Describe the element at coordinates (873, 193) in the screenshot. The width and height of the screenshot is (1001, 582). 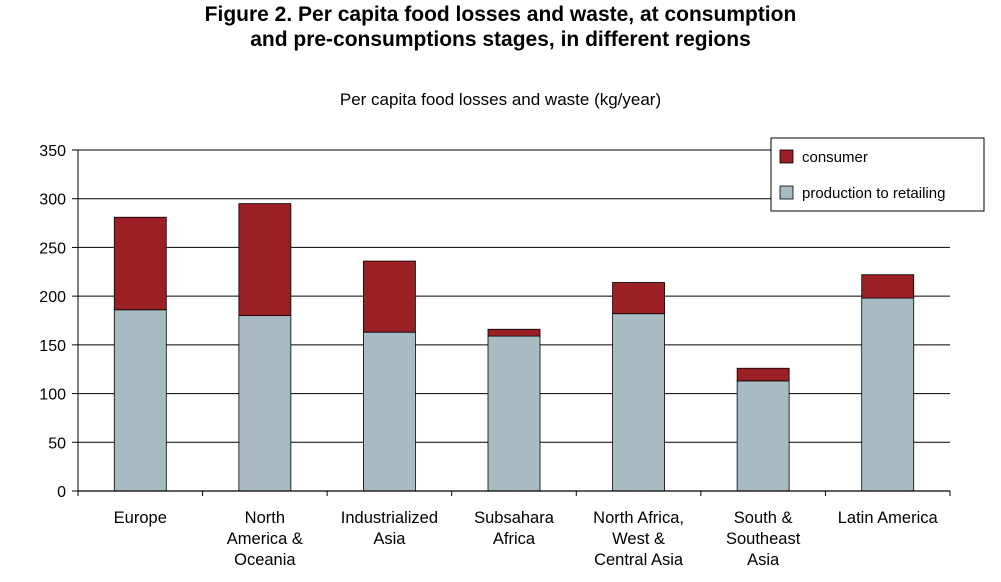
I see `legend-label-1: production to retailing` at that location.